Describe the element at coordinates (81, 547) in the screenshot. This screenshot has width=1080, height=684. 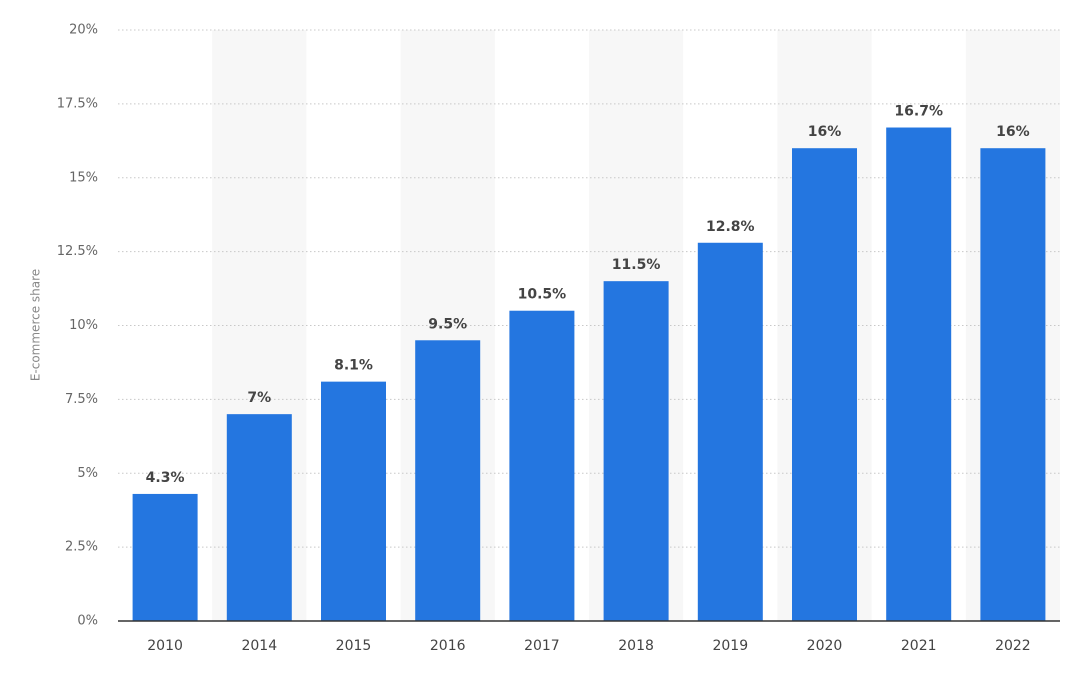
I see `y-tick-label: 2.5%` at that location.